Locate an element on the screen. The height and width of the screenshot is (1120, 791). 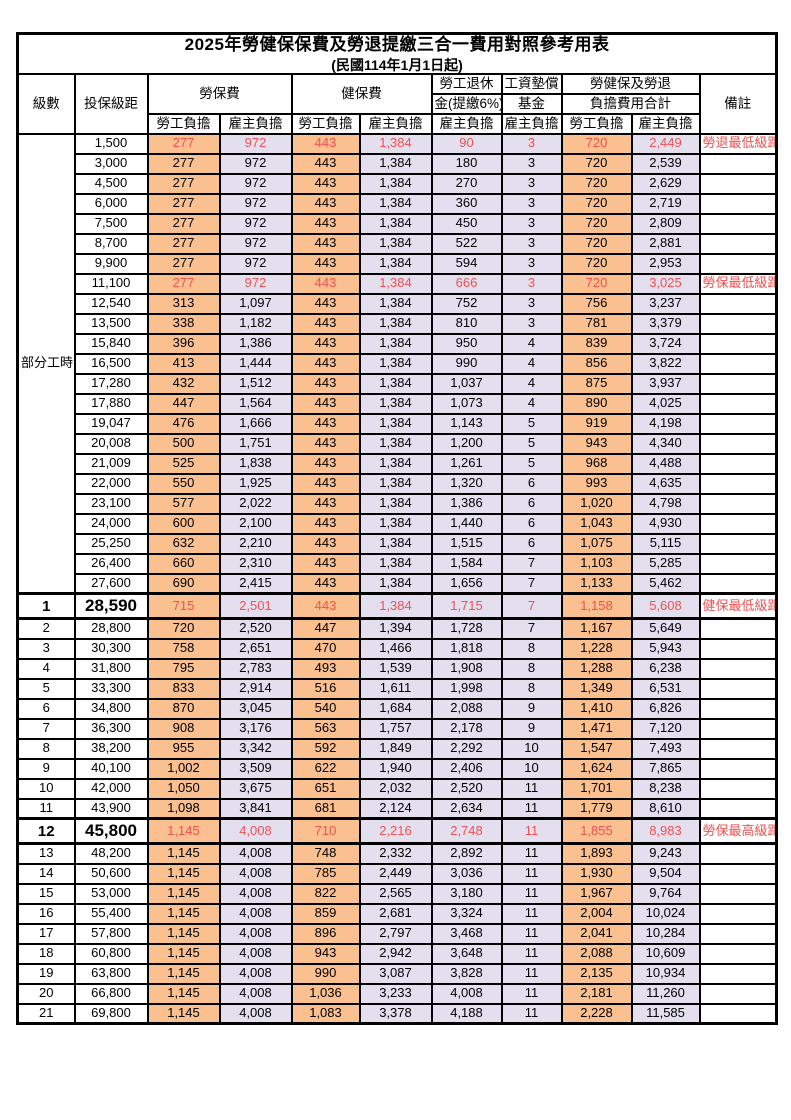
value-cell: 1,043 is located at coordinates (596, 523).